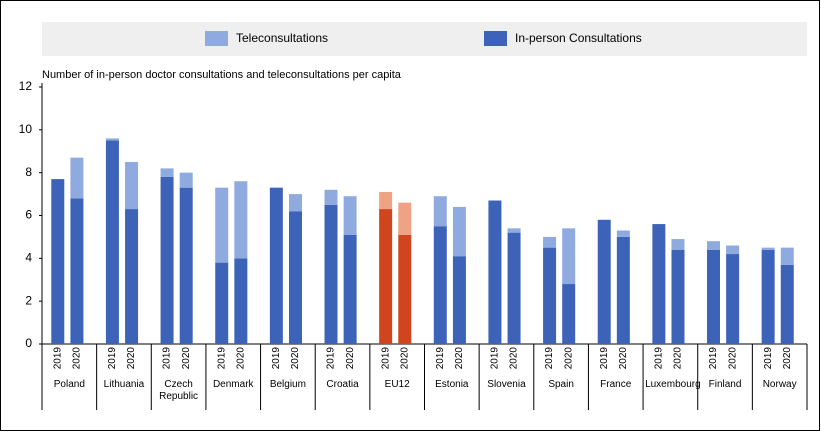  What do you see at coordinates (69, 384) in the screenshot?
I see `group-label: Poland` at bounding box center [69, 384].